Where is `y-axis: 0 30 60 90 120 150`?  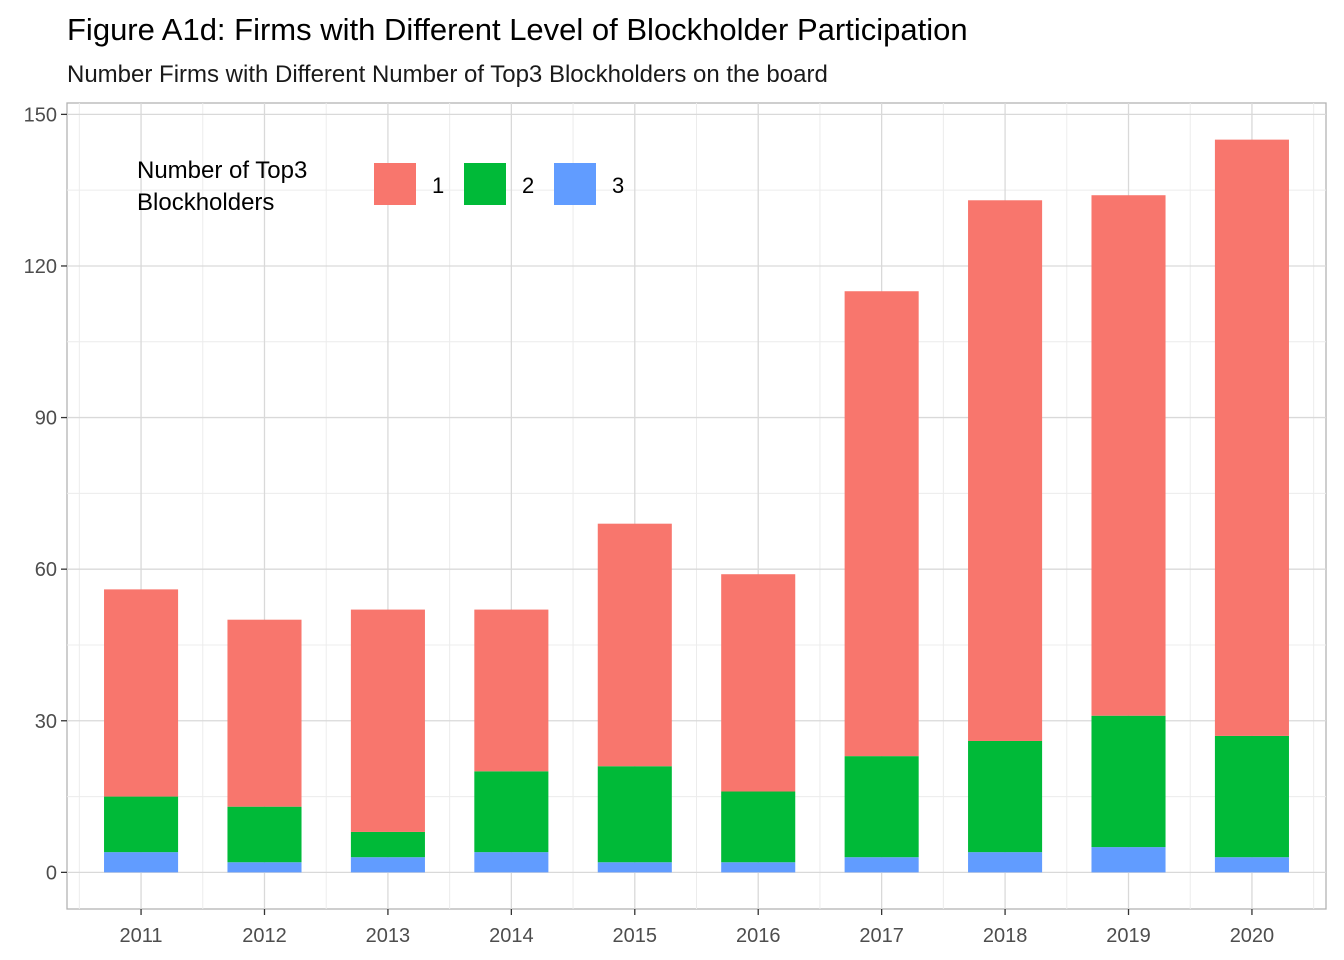
y-axis: 0 30 60 90 120 150 is located at coordinates (45, 494).